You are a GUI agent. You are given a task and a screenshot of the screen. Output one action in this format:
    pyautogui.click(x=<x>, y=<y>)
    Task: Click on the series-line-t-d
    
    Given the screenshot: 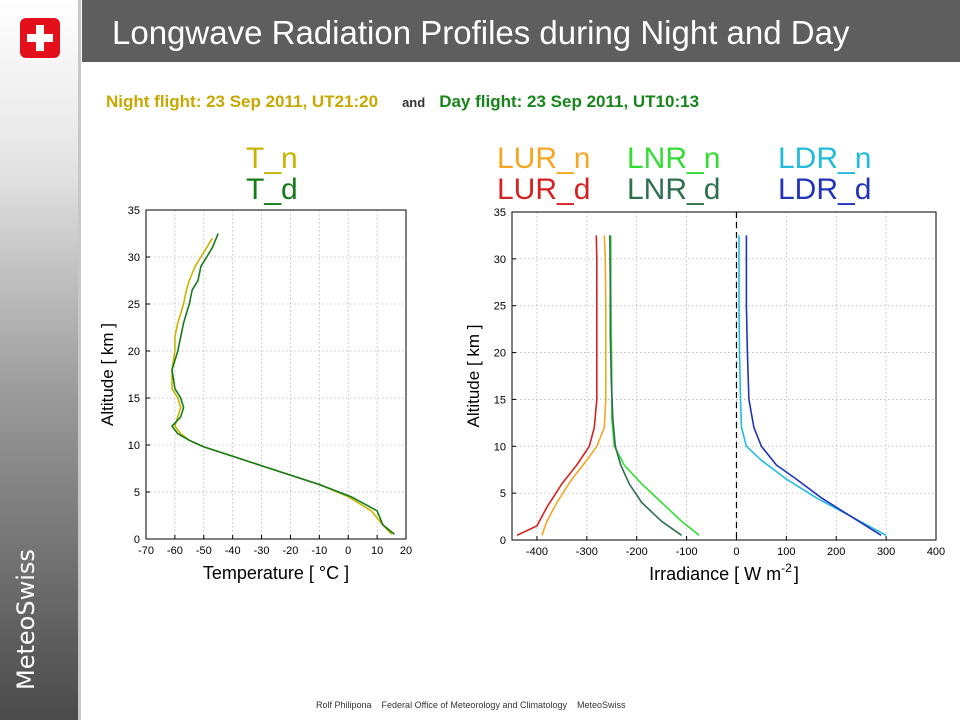 What is the action you would take?
    pyautogui.click(x=283, y=384)
    